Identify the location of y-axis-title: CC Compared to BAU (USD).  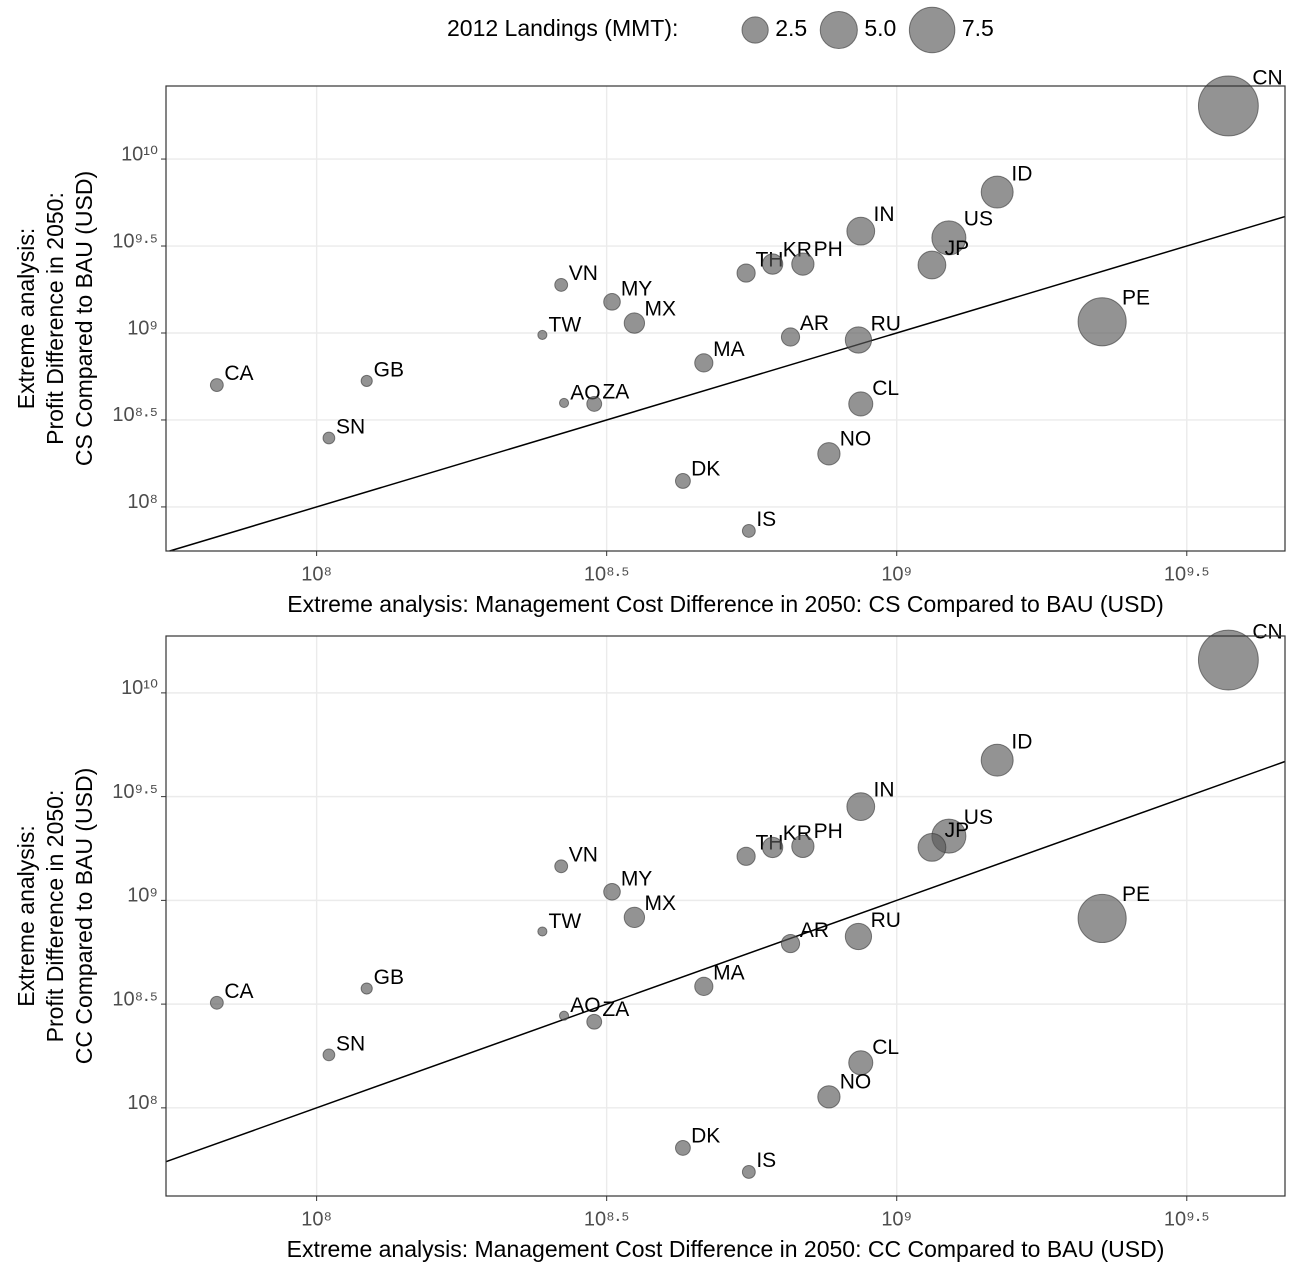
(84, 916).